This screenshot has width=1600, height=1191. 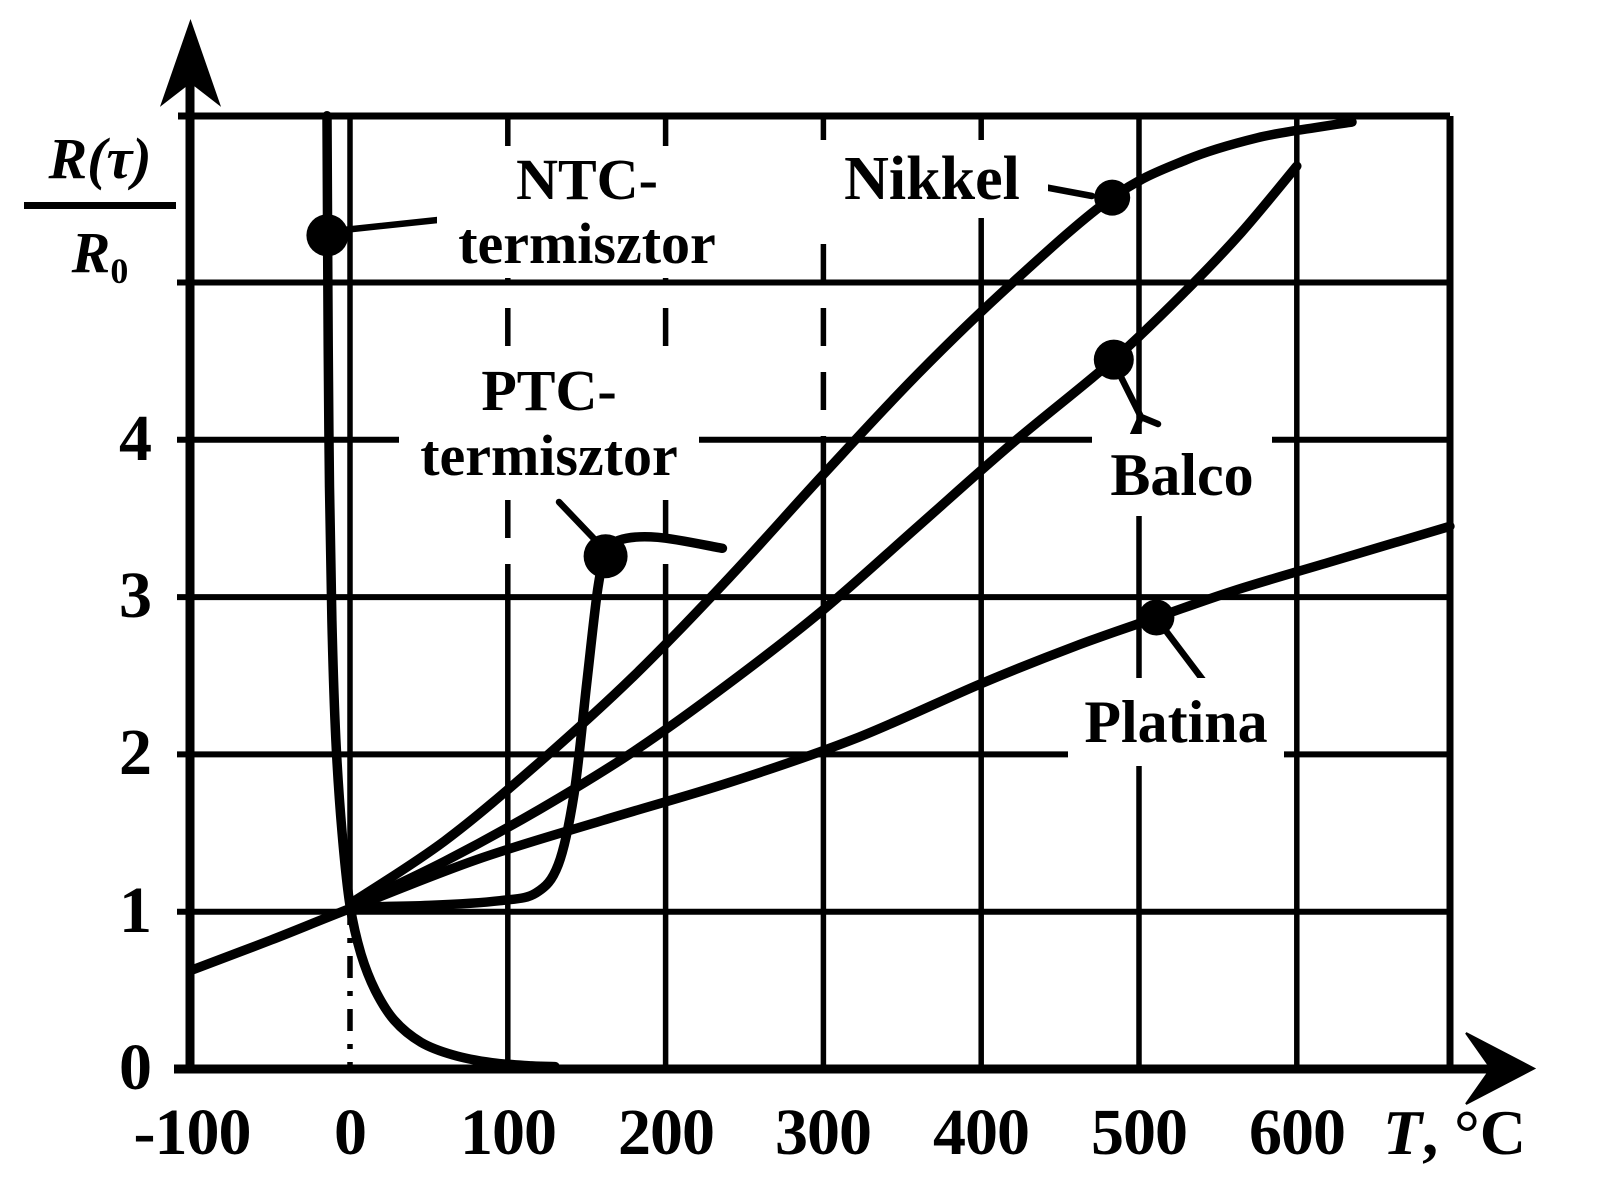 I want to click on x-axis-label: T, °C, so click(x=1454, y=1132).